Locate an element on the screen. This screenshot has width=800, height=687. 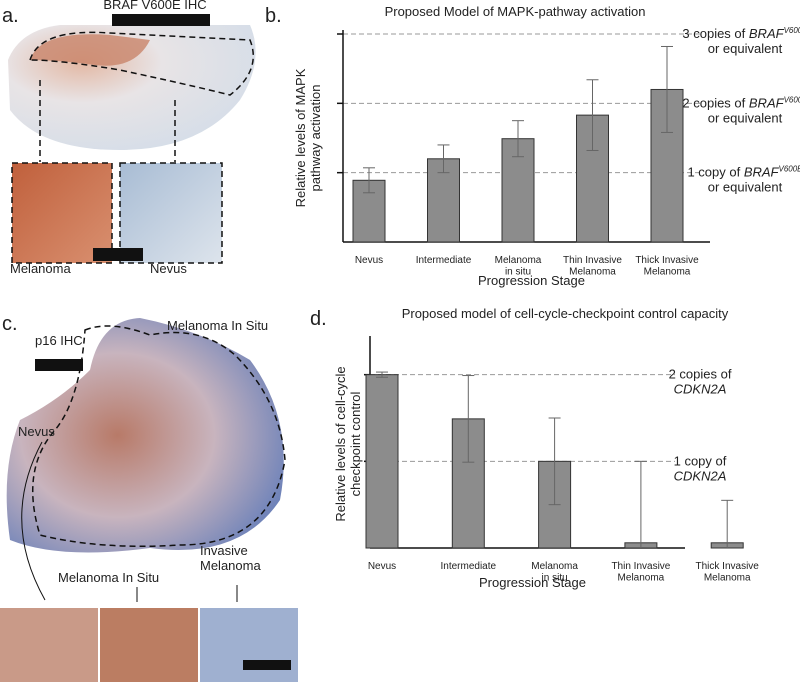
reference-label: 1 copy of is located at coordinates (700, 460).